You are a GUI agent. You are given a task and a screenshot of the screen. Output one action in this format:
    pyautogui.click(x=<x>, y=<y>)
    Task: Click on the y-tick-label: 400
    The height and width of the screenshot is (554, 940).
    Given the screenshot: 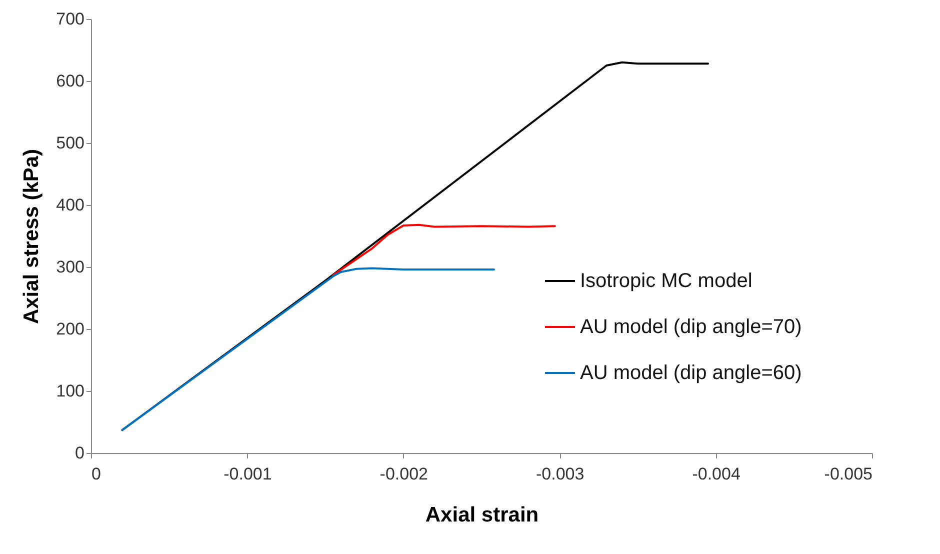 What is the action you would take?
    pyautogui.click(x=70, y=205)
    